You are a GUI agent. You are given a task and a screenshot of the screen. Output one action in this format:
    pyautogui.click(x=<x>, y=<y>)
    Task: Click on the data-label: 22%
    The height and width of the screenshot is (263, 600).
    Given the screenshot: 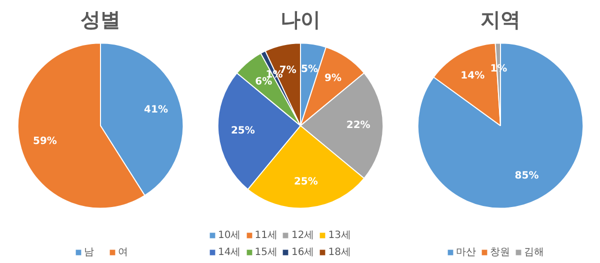 What is the action you would take?
    pyautogui.click(x=358, y=126)
    